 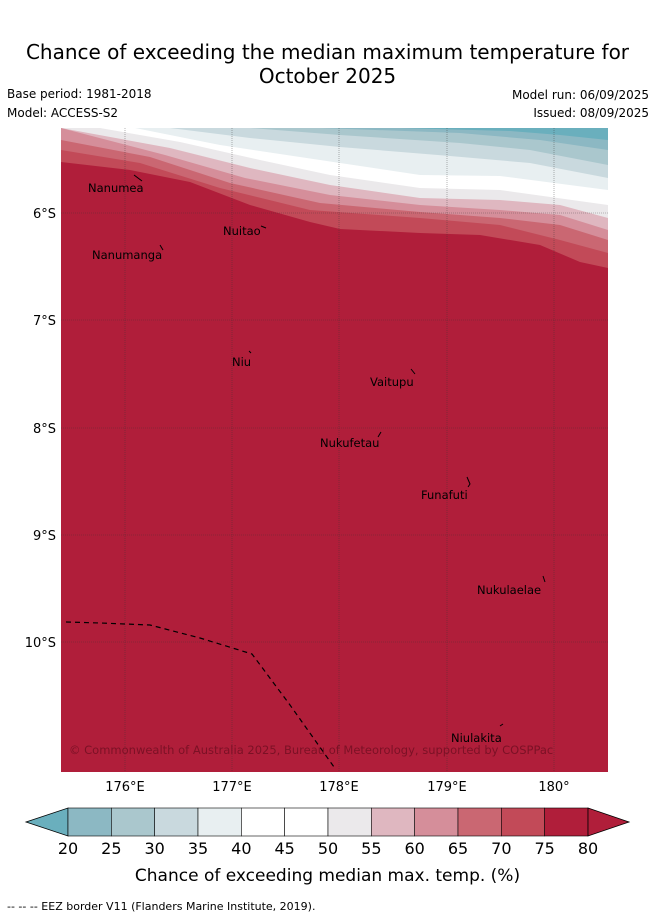 I want to click on island-label-nuitao: Nuitao, so click(x=242, y=231).